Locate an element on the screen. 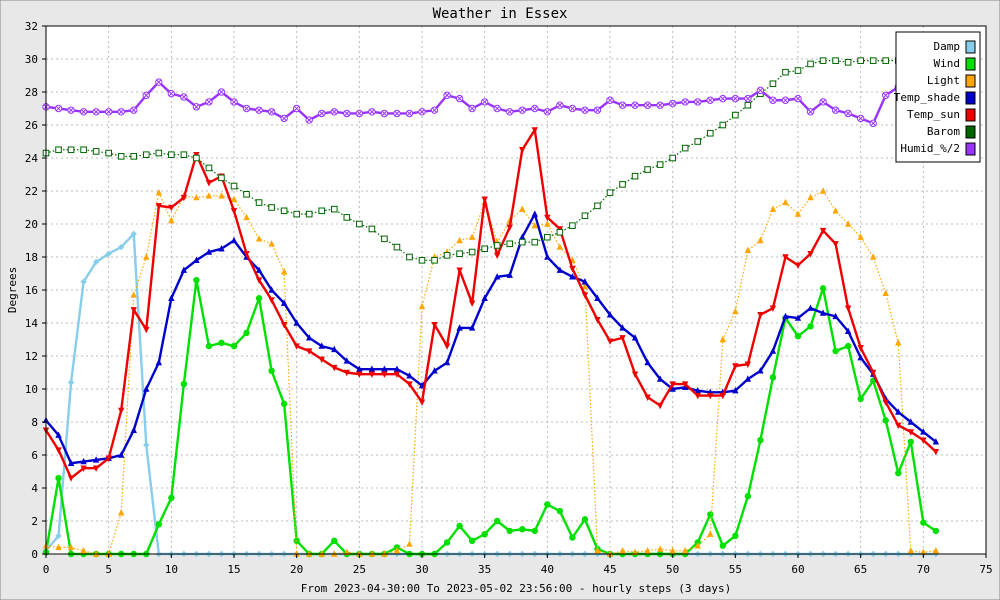  y-tick-label: 0 is located at coordinates (34, 554).